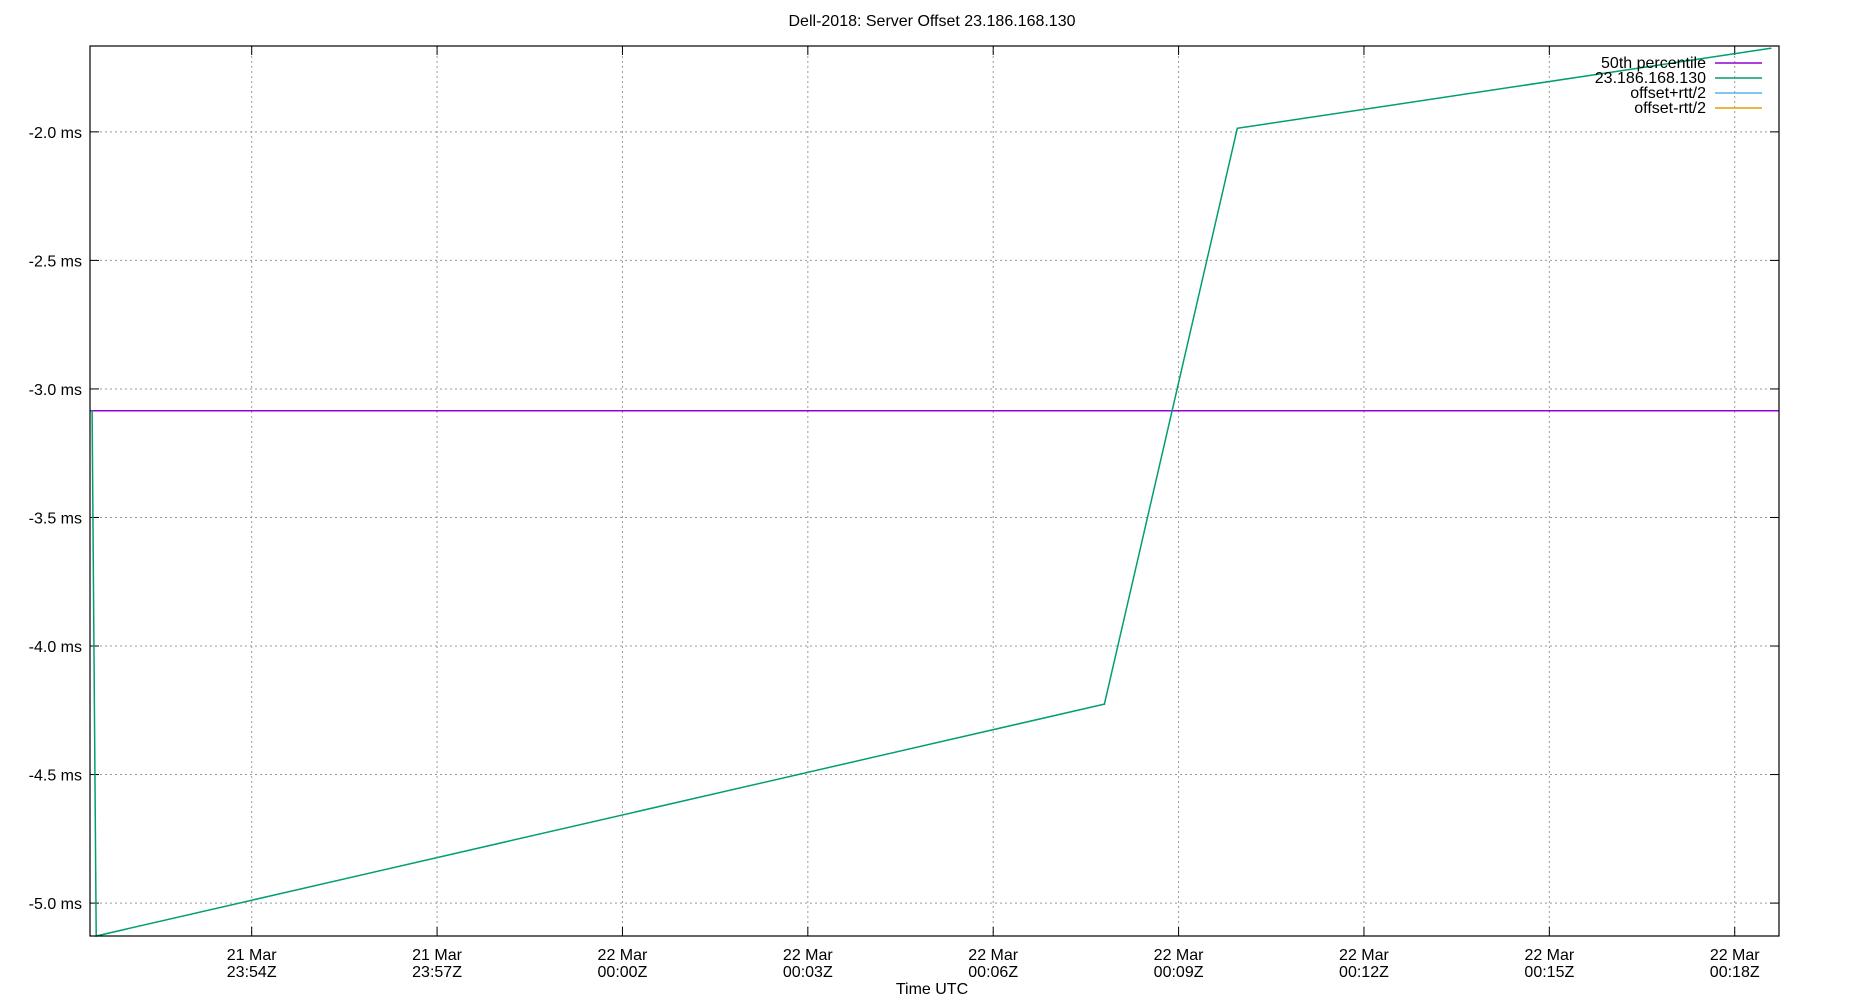 This screenshot has height=1005, width=1850. Describe the element at coordinates (932, 989) in the screenshot. I see `x-axis-label: Time UTC` at that location.